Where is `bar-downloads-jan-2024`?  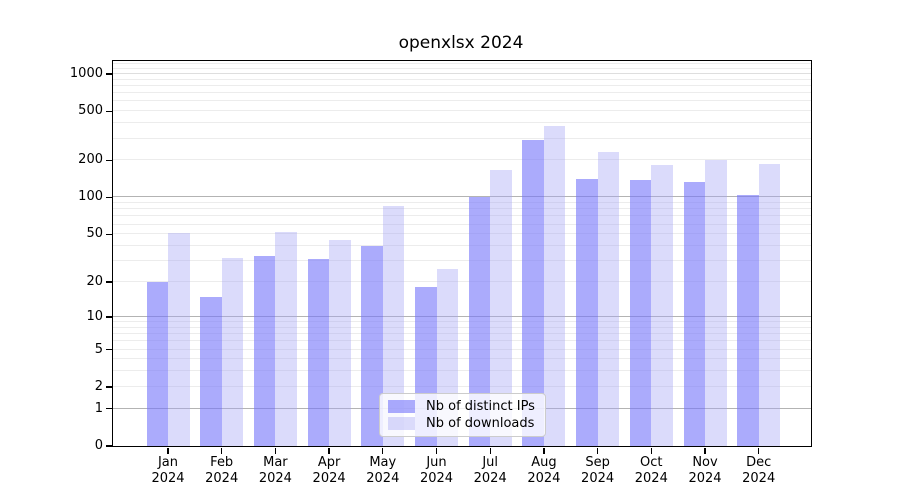 bar-downloads-jan-2024 is located at coordinates (179, 339).